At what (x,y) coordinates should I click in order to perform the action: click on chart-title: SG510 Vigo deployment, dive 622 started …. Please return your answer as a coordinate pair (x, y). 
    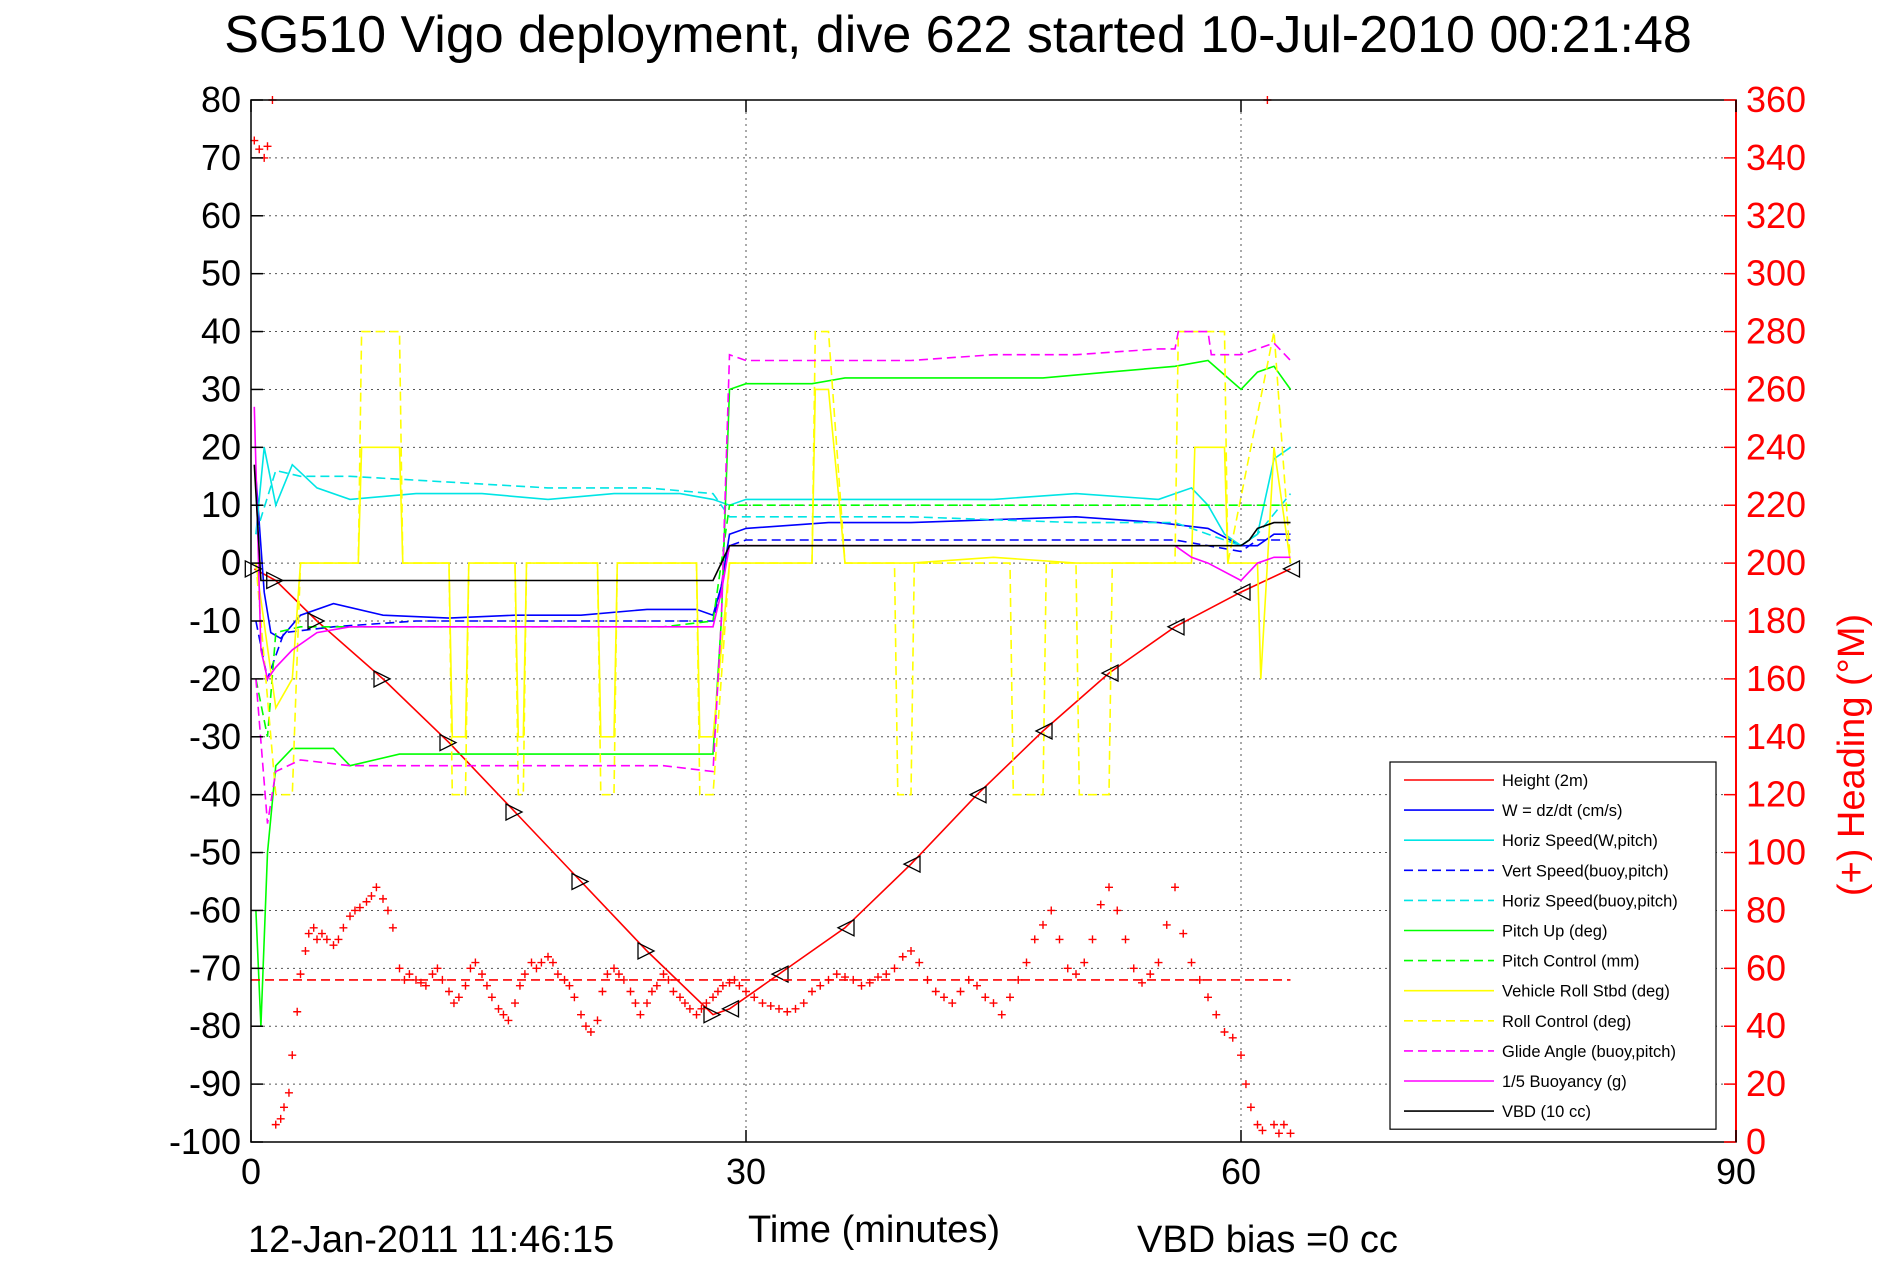
    Looking at the image, I should click on (958, 35).